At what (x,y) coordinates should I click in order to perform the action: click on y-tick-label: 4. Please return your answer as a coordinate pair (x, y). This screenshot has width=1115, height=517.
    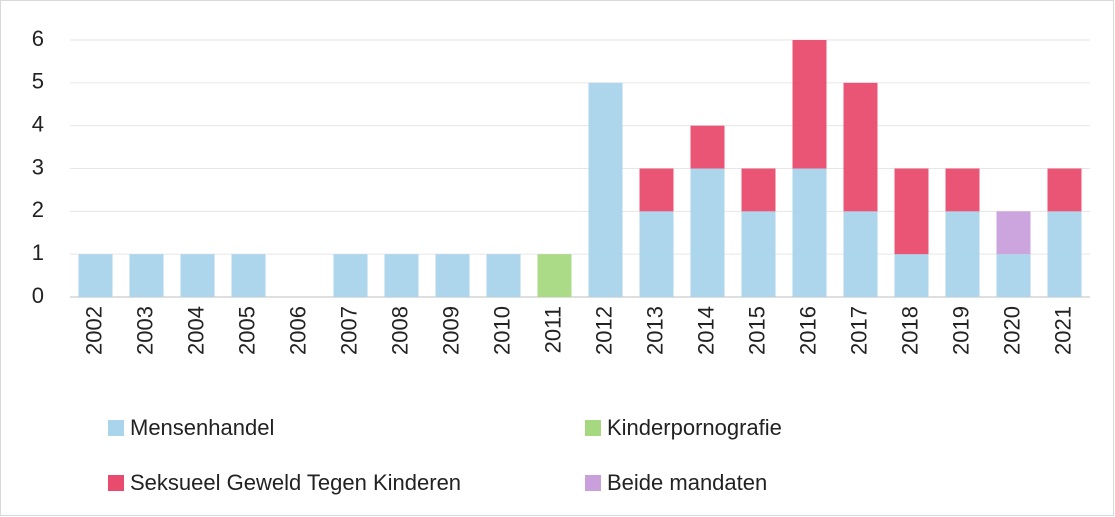
    Looking at the image, I should click on (38, 123).